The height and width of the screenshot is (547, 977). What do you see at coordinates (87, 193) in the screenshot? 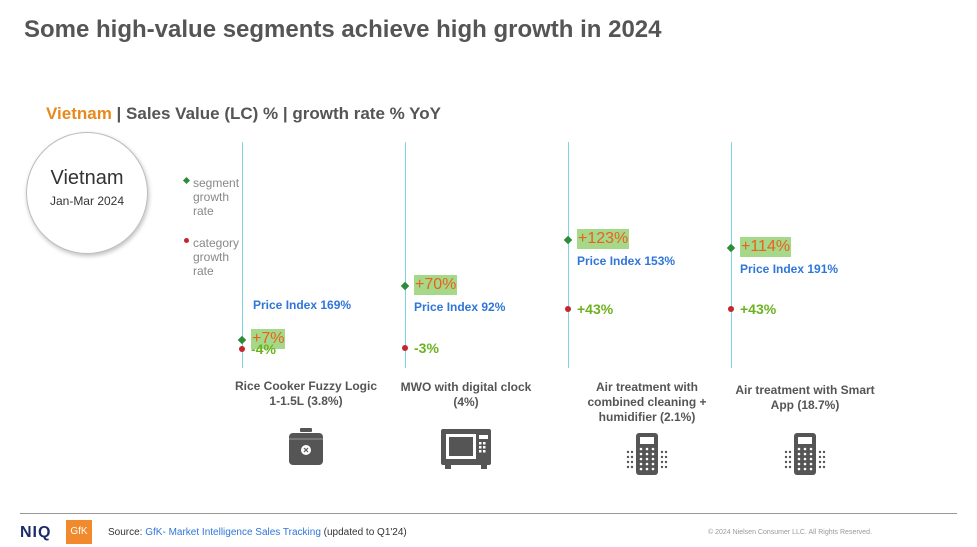
I see `period-badge: Vietnam Jan-Mar 2024` at bounding box center [87, 193].